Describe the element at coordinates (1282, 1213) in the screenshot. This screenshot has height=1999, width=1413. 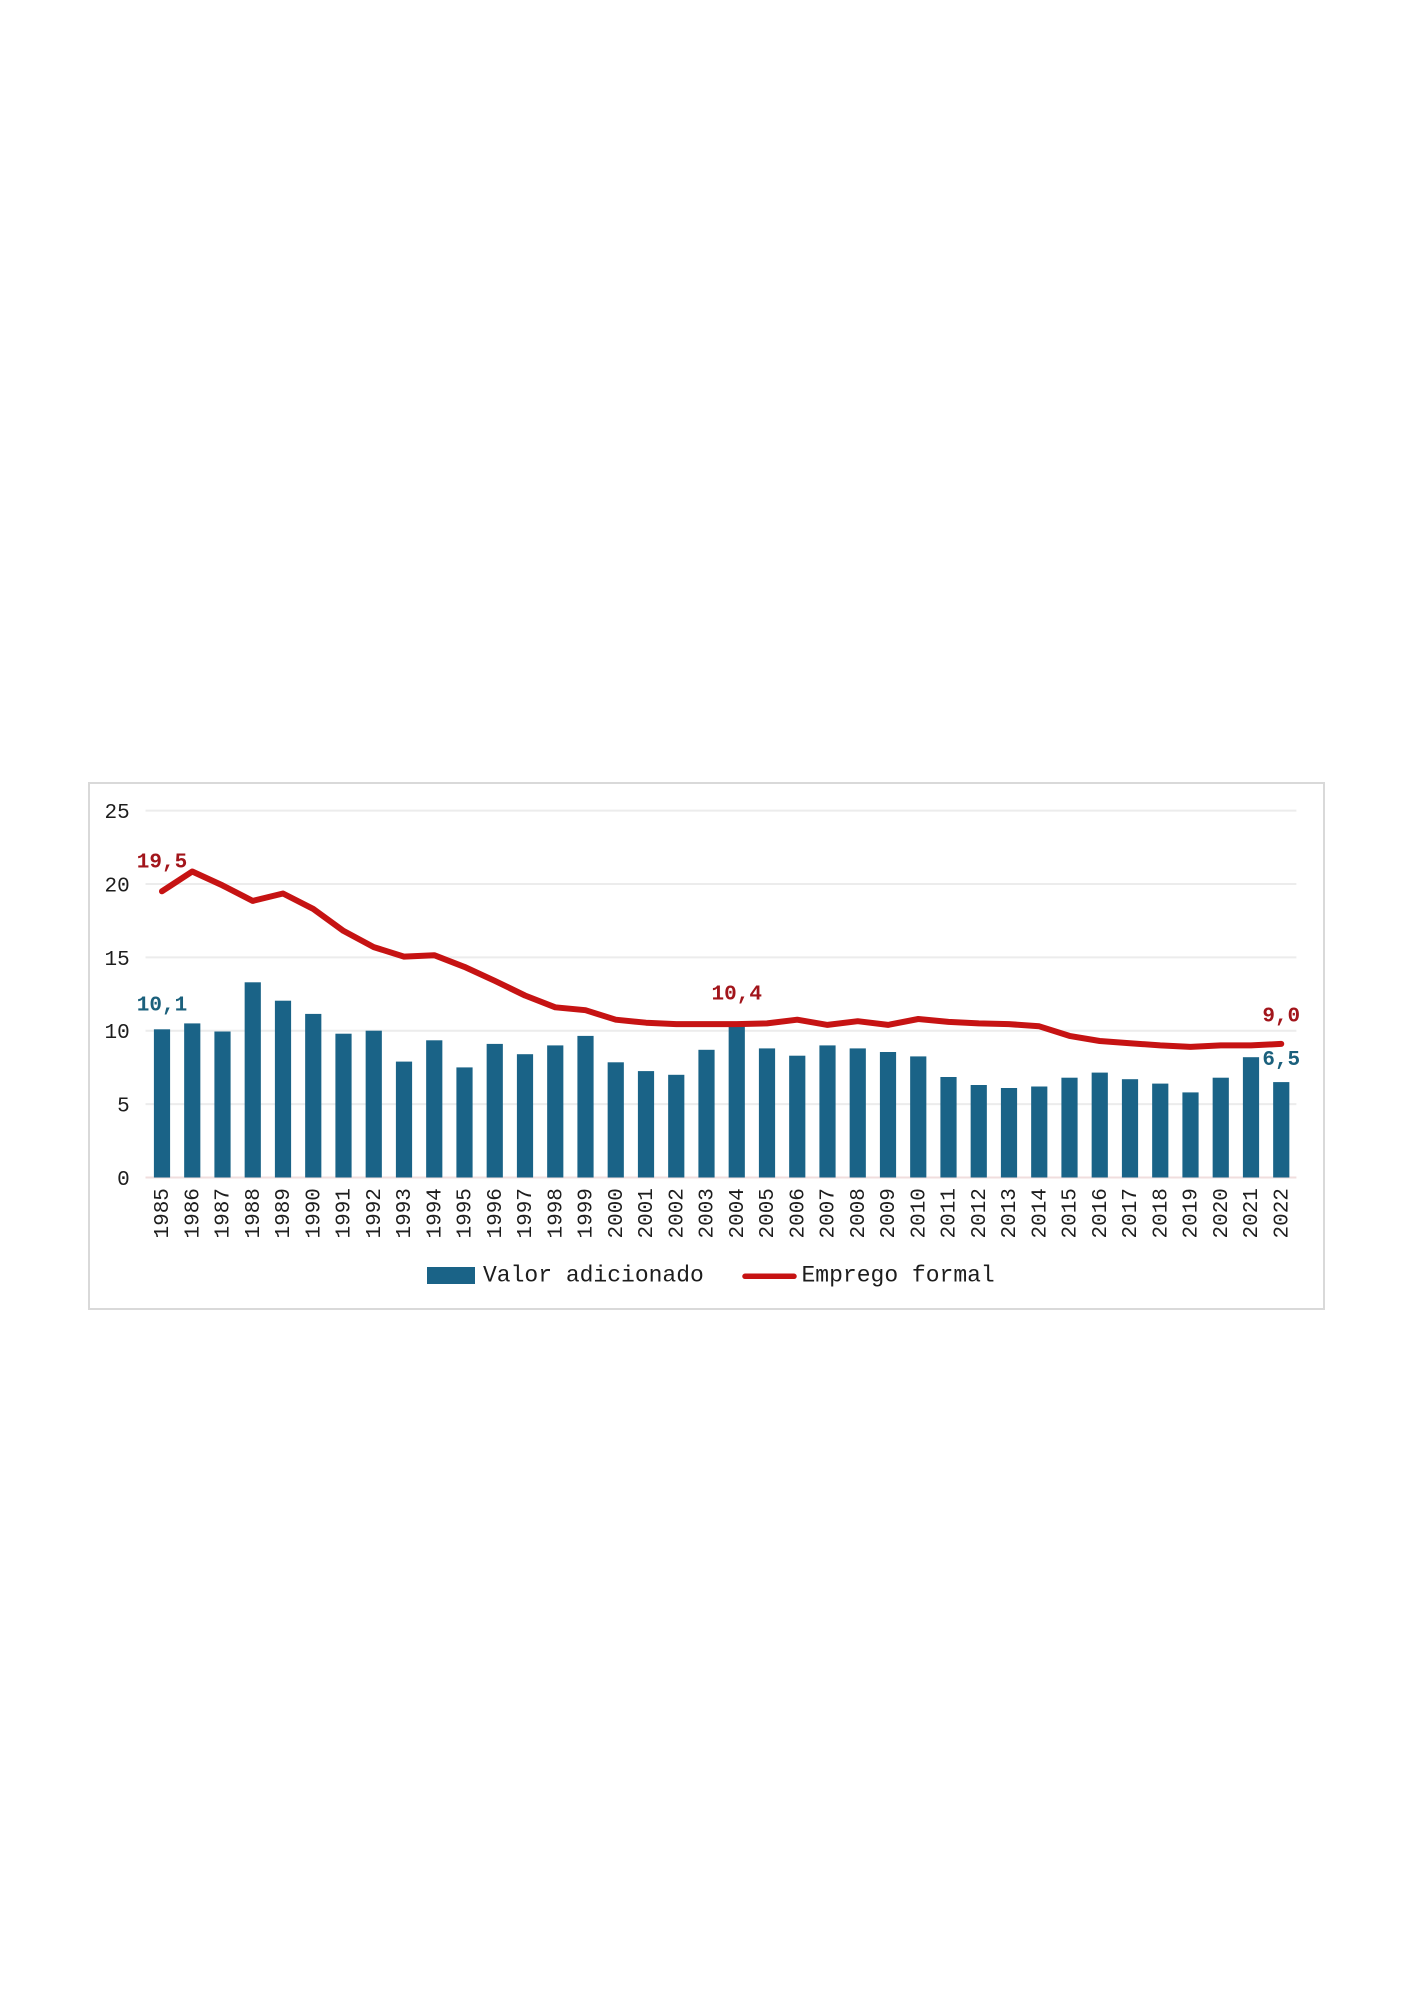
I see `svg-text: 2022` at that location.